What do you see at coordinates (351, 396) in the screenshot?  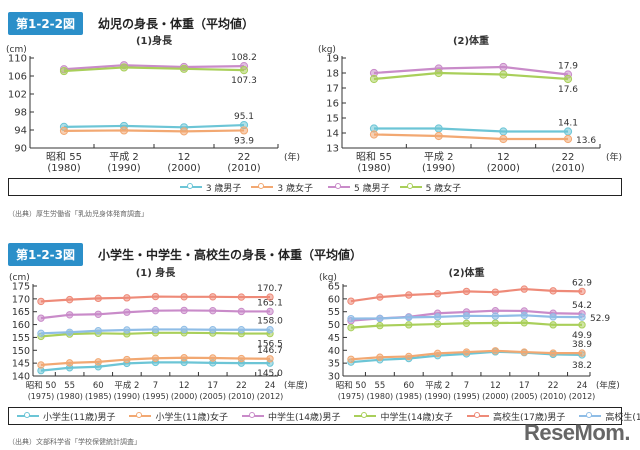 I see `x-tick-label-year: (1975)` at bounding box center [351, 396].